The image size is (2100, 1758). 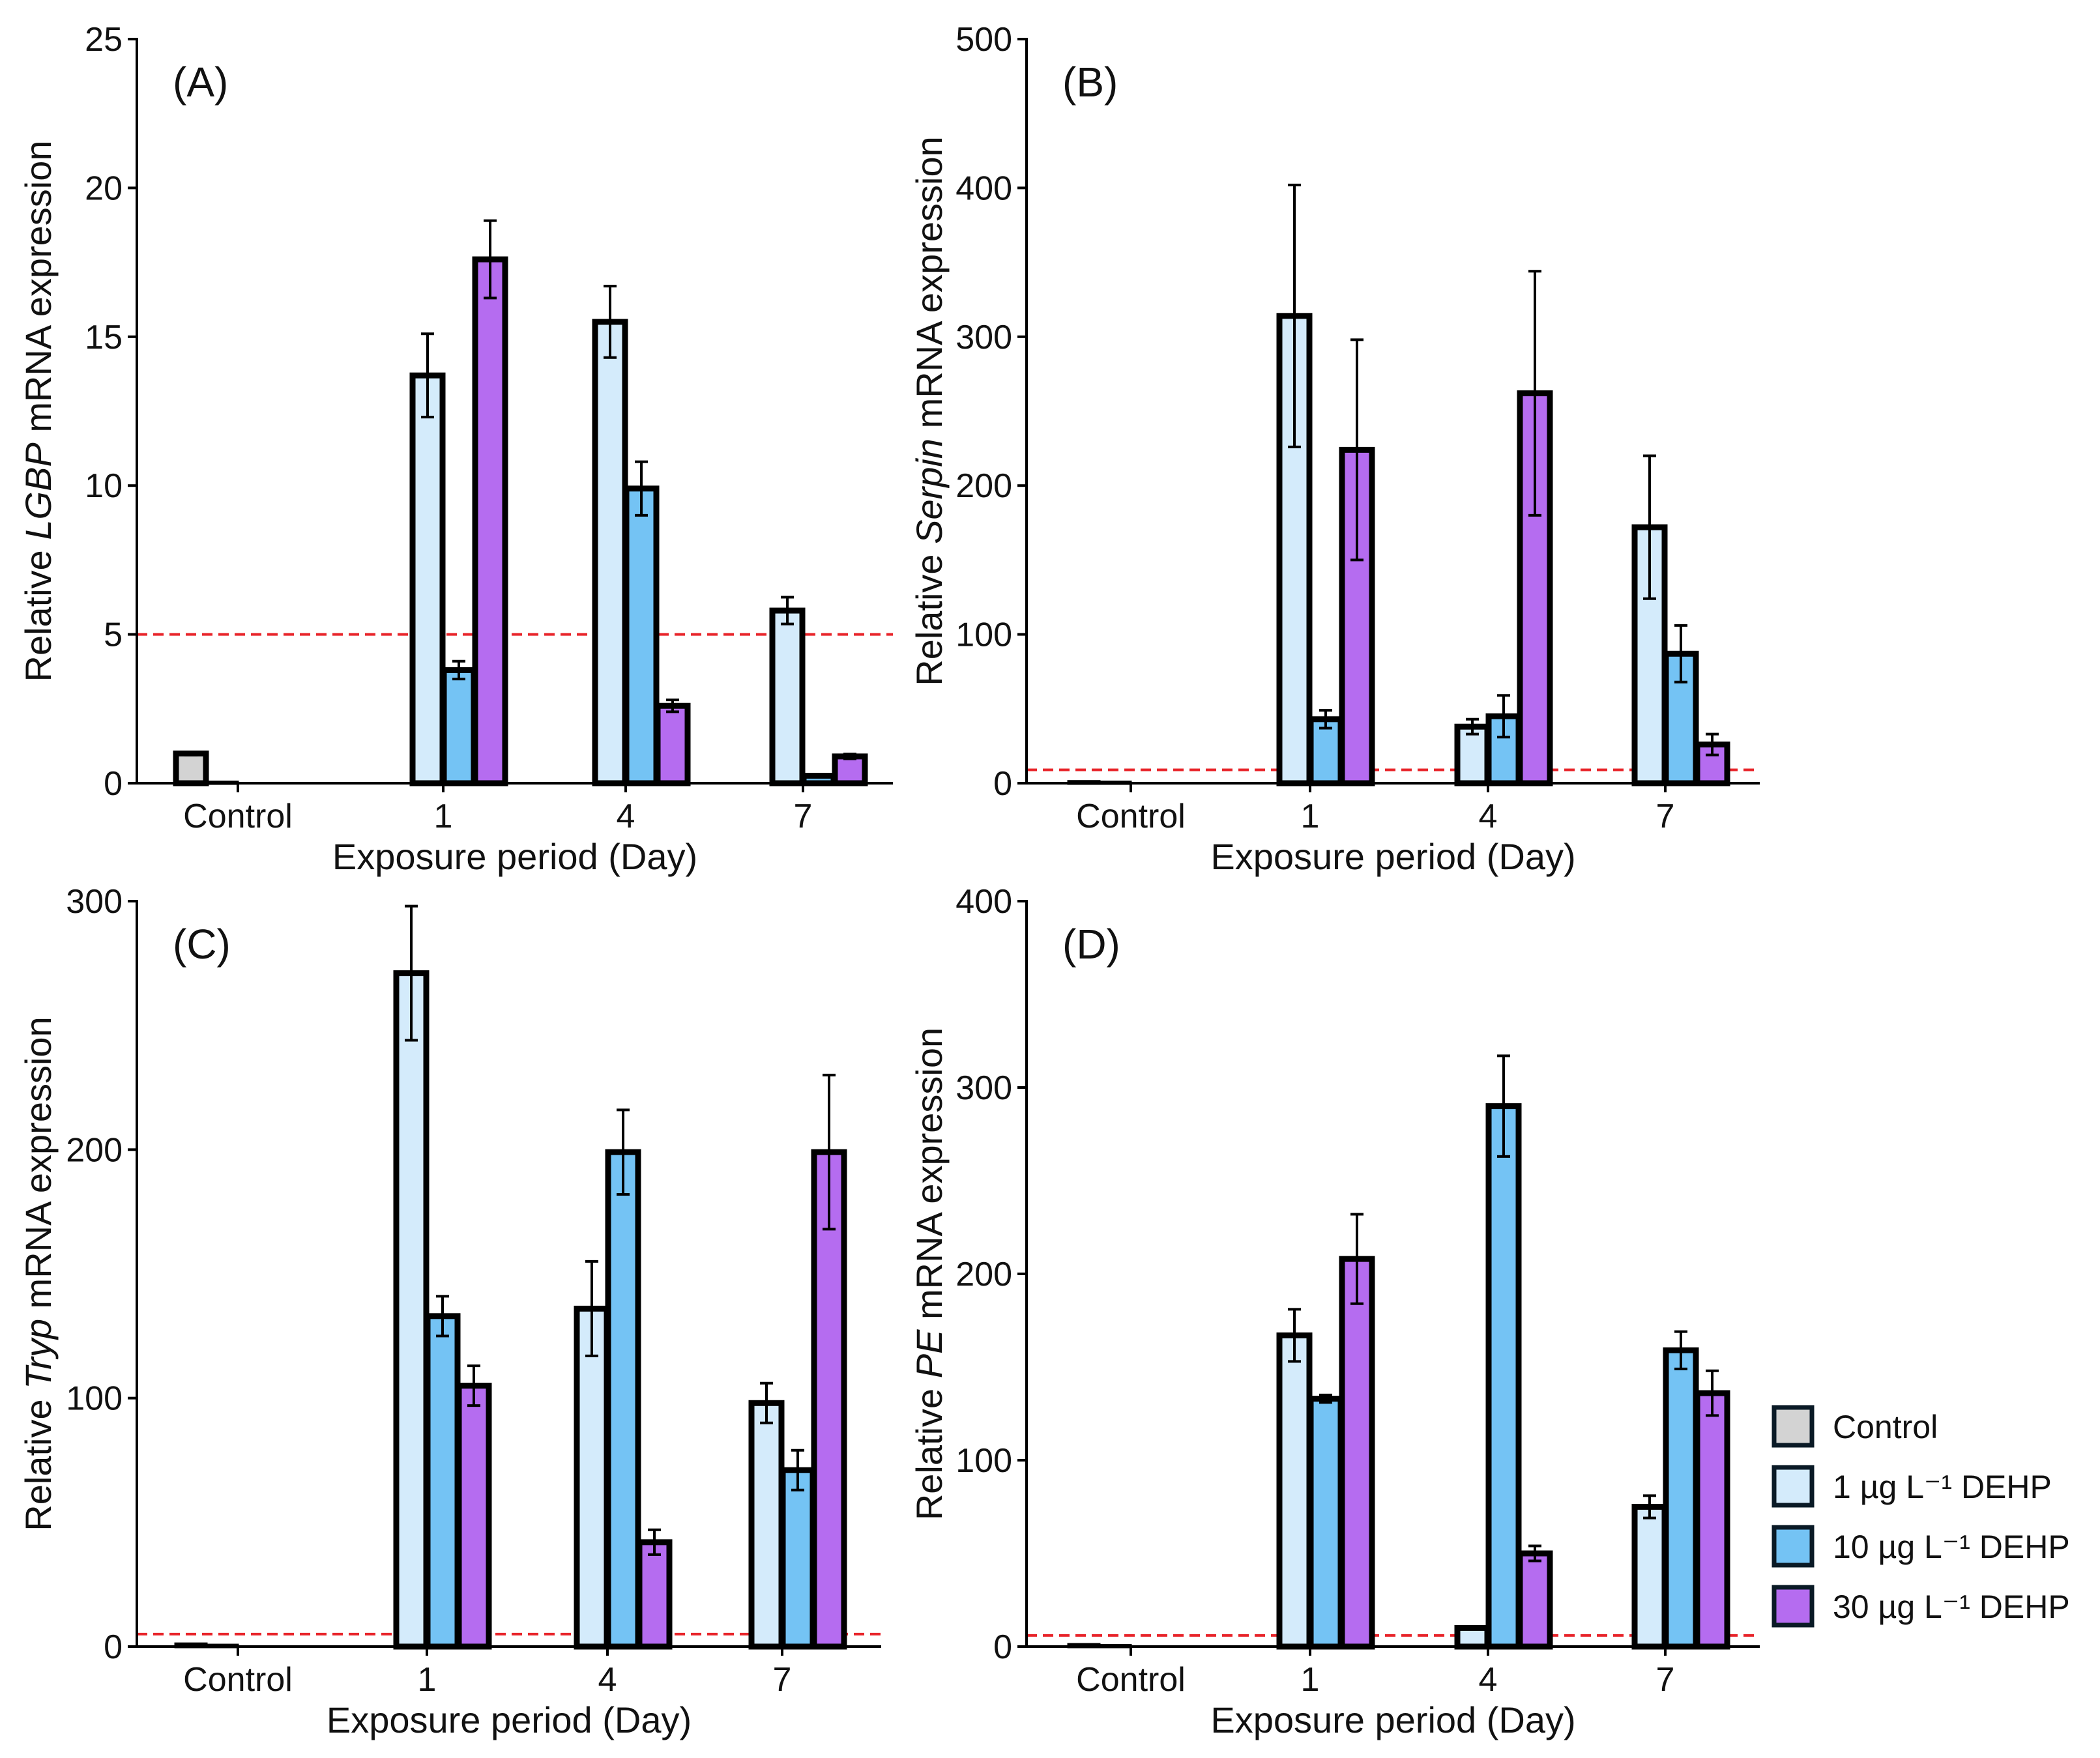 I want to click on y-tick-label: 20, so click(x=104, y=188).